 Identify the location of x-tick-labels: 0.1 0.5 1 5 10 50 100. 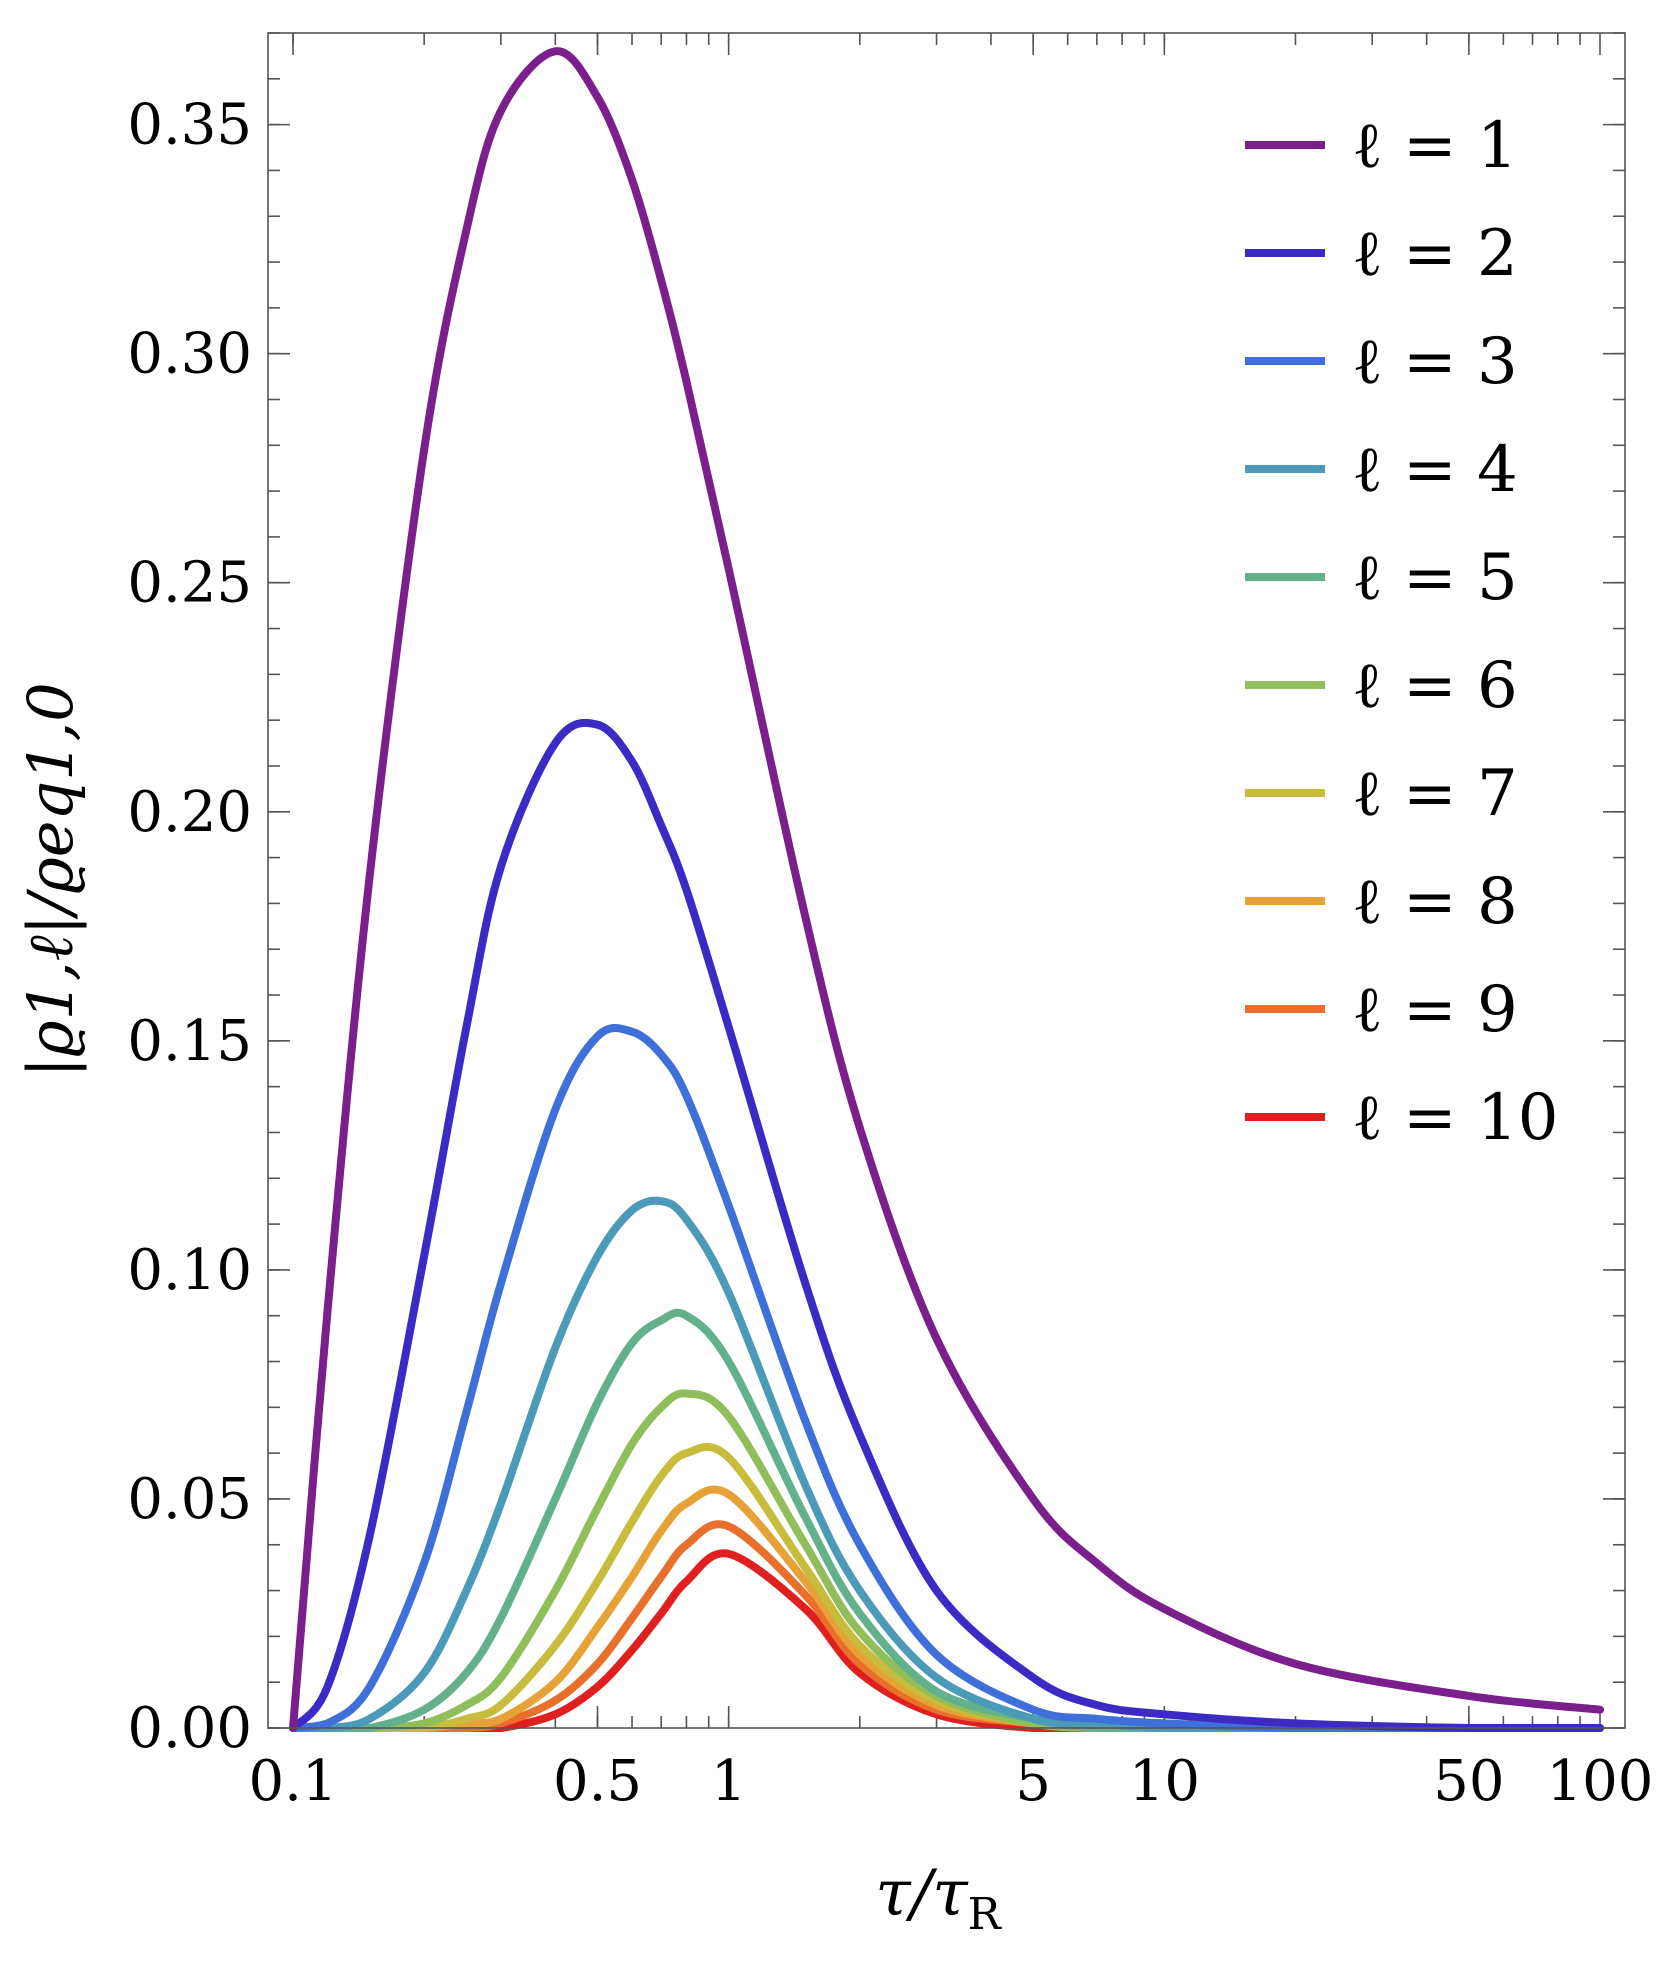
(950, 1781).